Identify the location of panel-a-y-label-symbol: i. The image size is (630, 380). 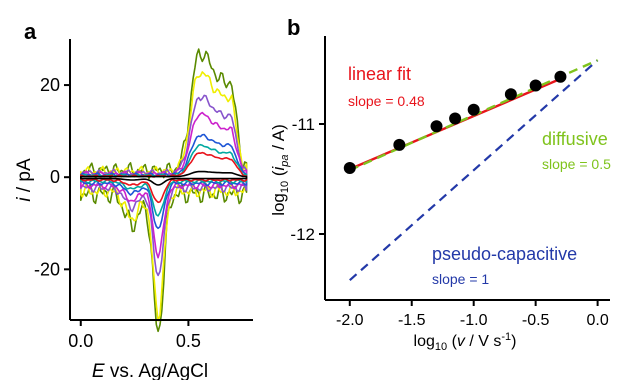
(24, 199).